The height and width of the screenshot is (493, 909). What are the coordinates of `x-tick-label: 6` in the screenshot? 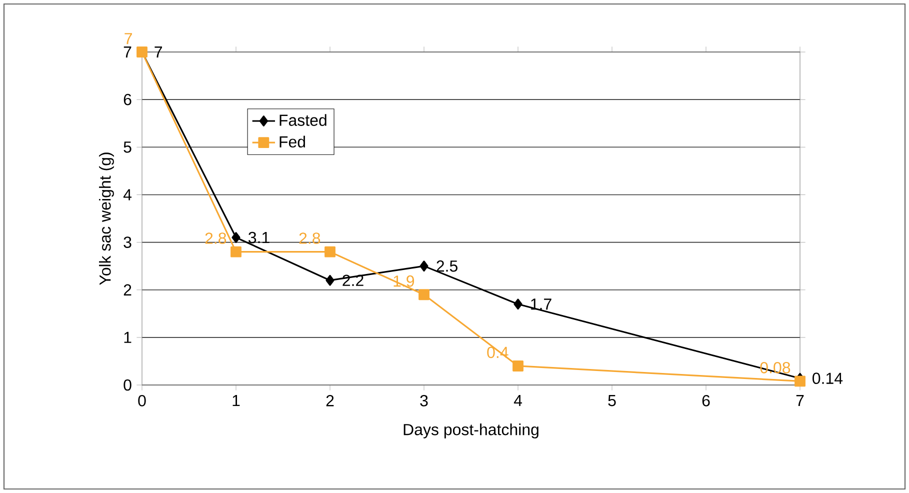 It's located at (706, 400).